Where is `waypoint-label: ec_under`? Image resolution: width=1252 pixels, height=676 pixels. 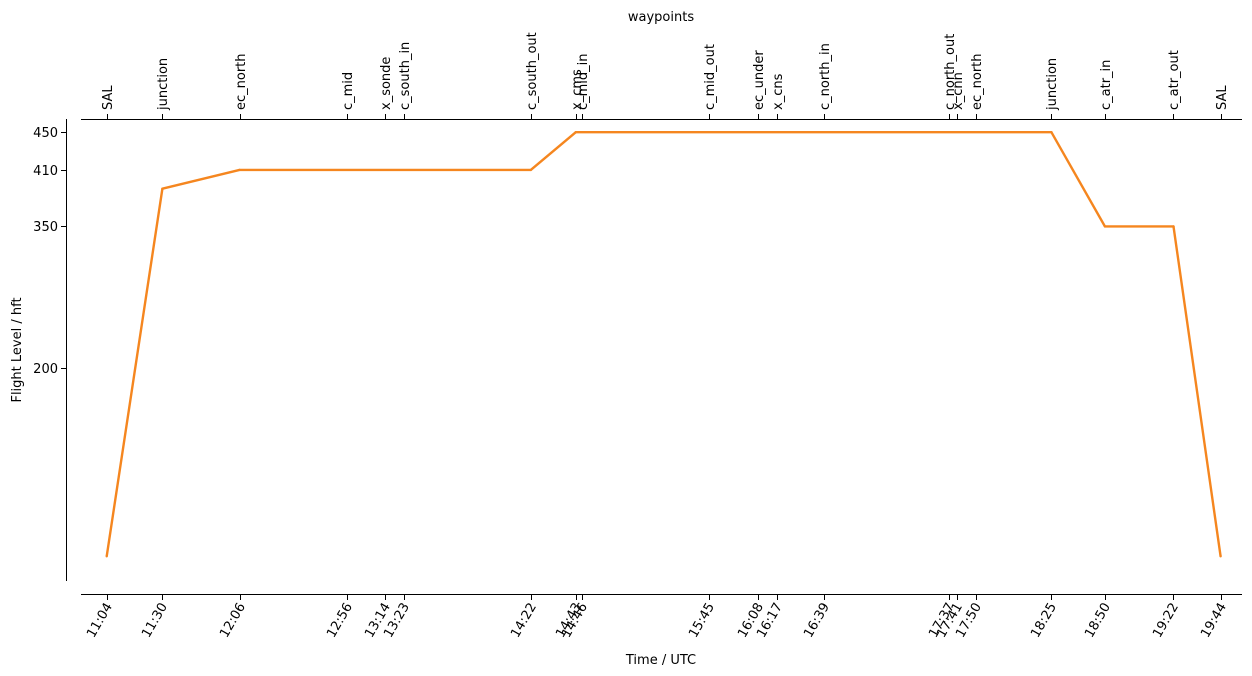
waypoint-label: ec_under is located at coordinates (759, 80).